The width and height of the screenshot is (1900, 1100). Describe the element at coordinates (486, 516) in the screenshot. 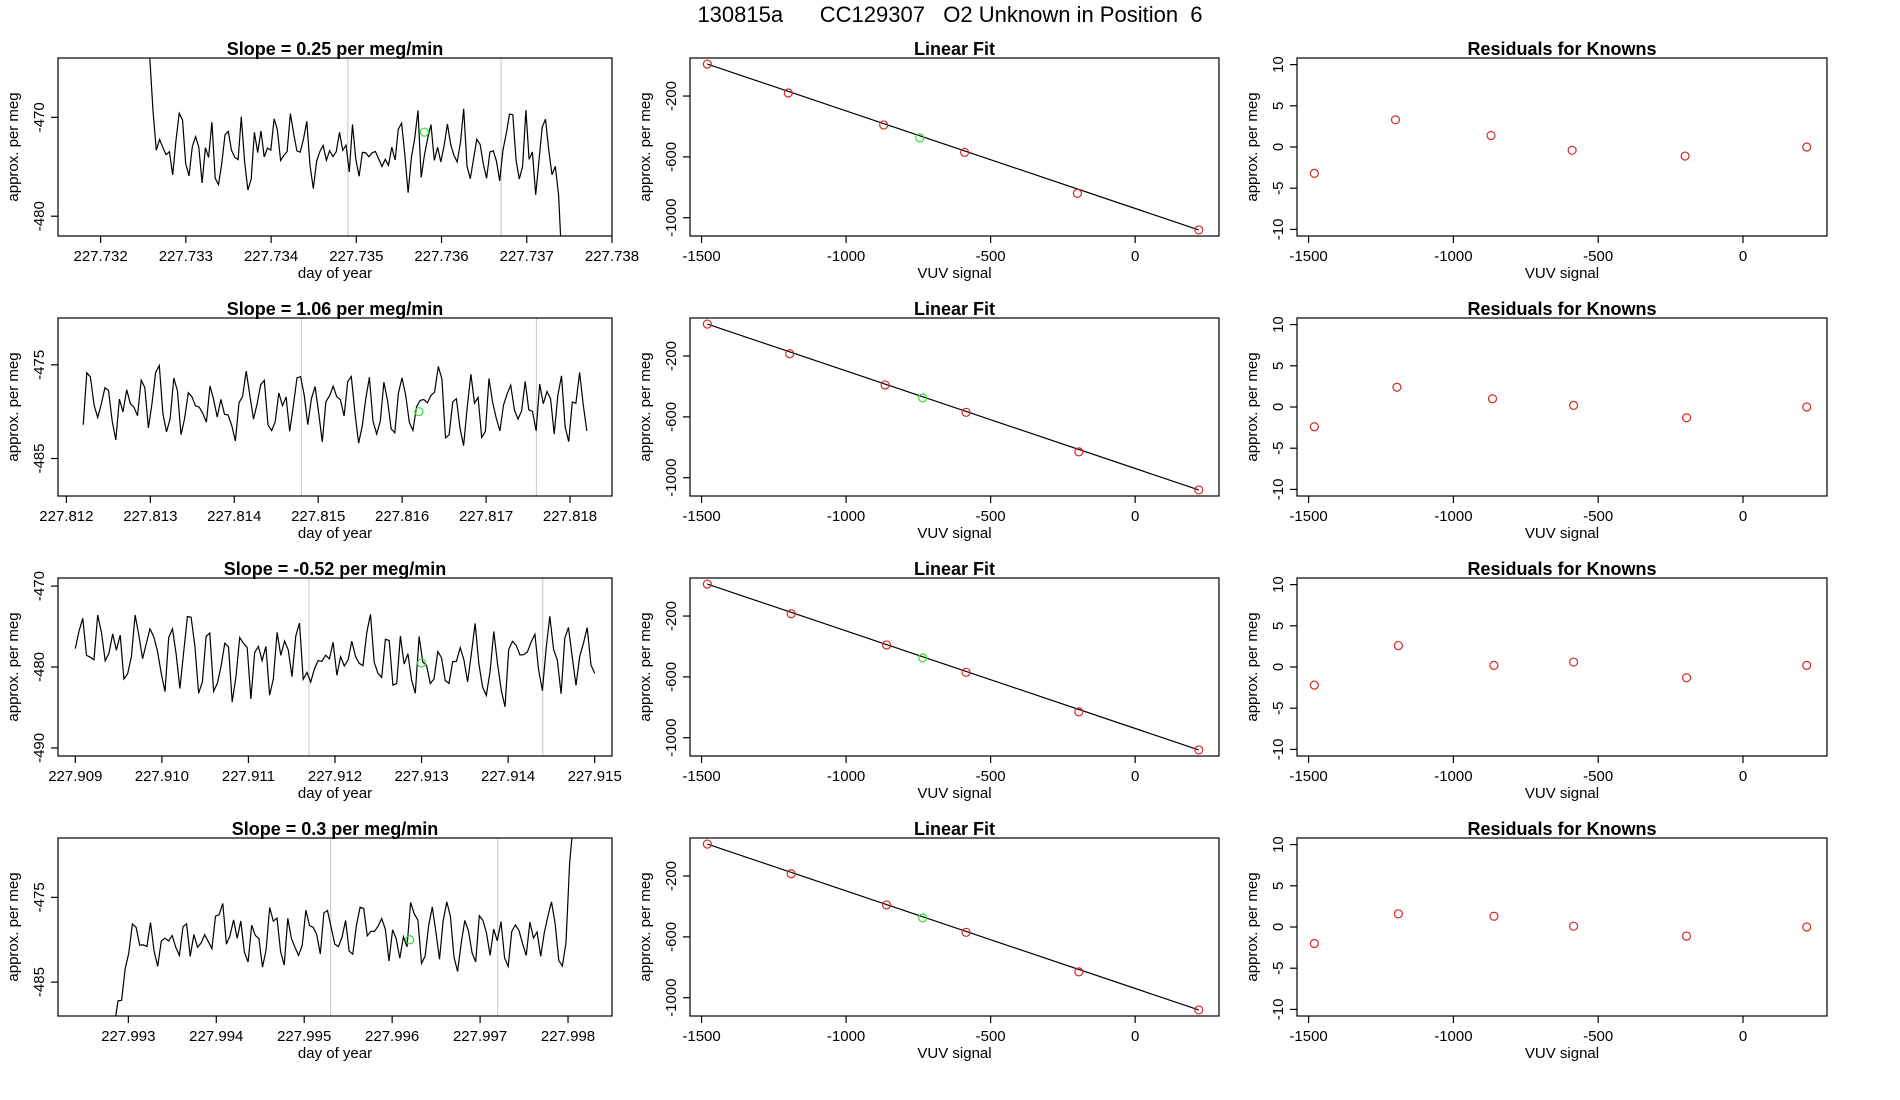

I see `x-tick-label: 227.817` at that location.